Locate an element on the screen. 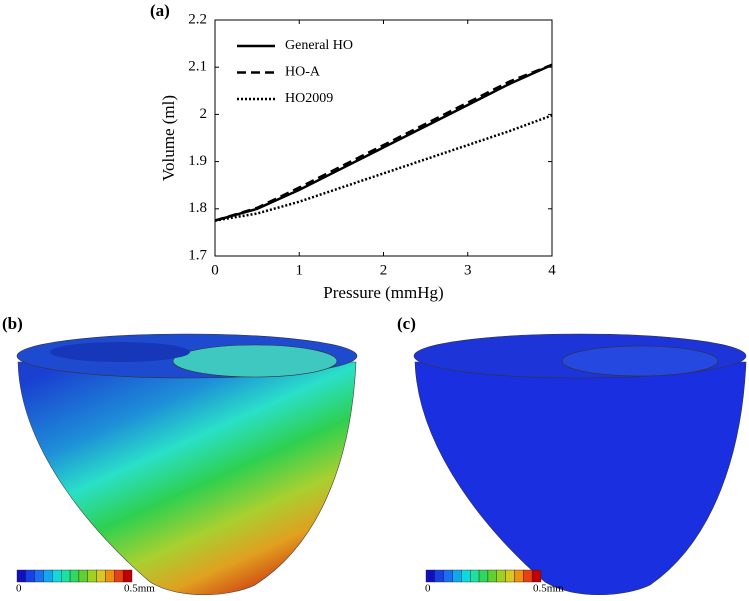 The width and height of the screenshot is (749, 601). panel-label: (c) is located at coordinates (406, 323).